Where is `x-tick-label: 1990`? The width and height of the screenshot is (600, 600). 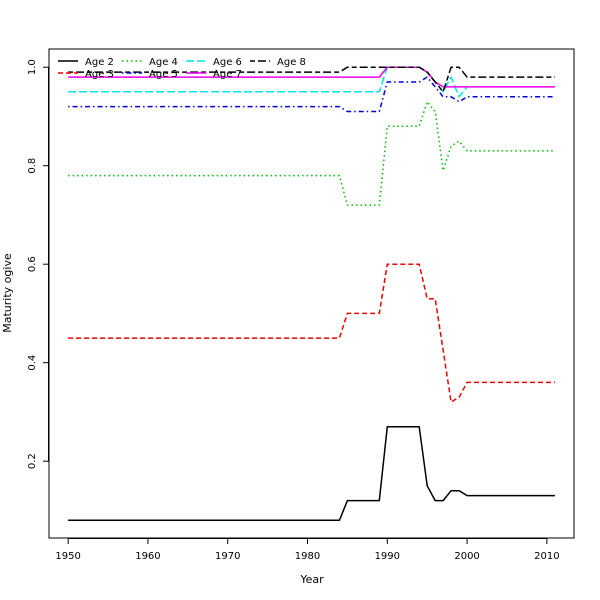
x-tick-label: 1990 is located at coordinates (387, 556).